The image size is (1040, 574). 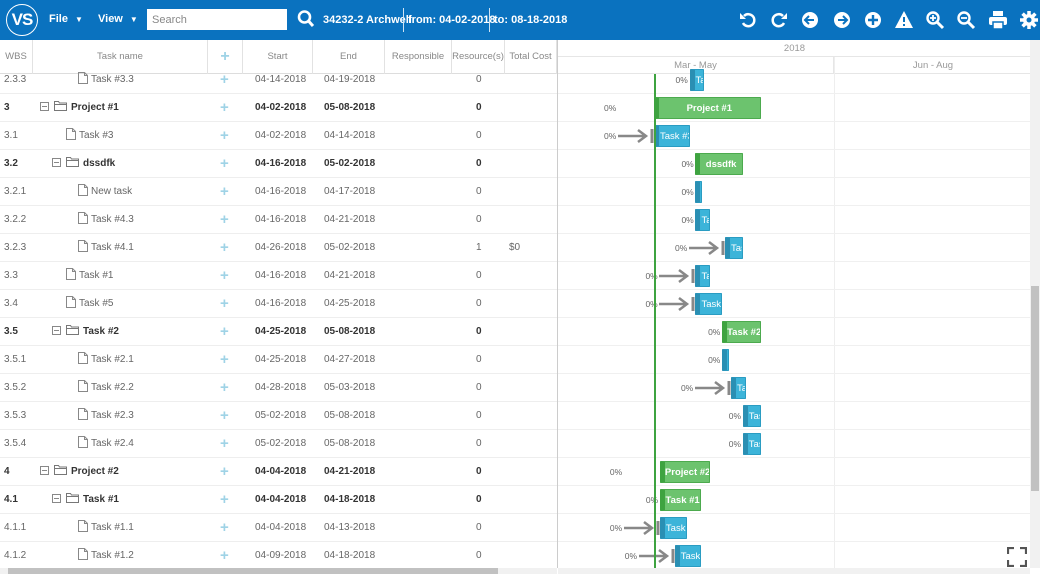 What do you see at coordinates (281, 387) in the screenshot?
I see `start-cell: 04-28-2018` at bounding box center [281, 387].